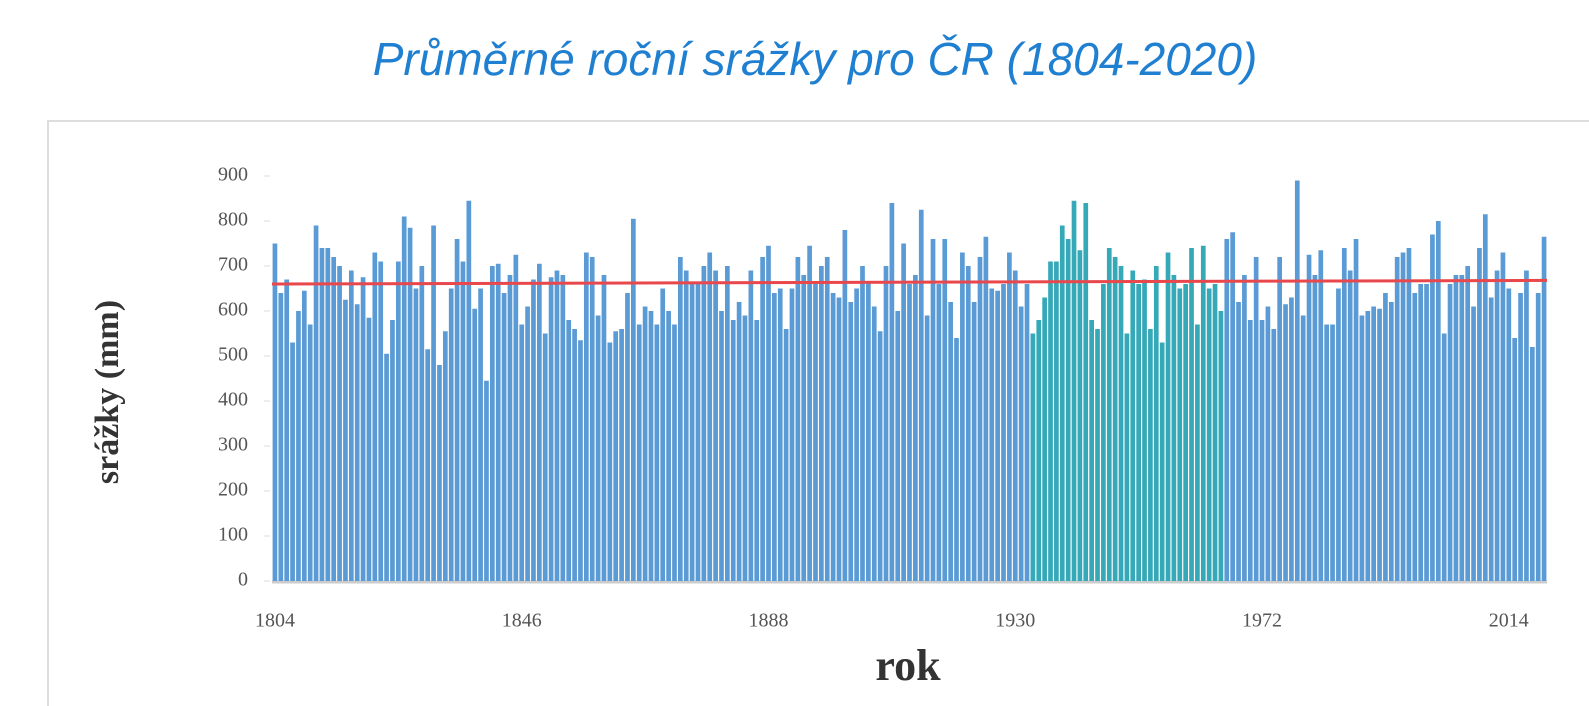 Image resolution: width=1589 pixels, height=706 pixels. Describe the element at coordinates (908, 665) in the screenshot. I see `x-axis-label: rok` at that location.